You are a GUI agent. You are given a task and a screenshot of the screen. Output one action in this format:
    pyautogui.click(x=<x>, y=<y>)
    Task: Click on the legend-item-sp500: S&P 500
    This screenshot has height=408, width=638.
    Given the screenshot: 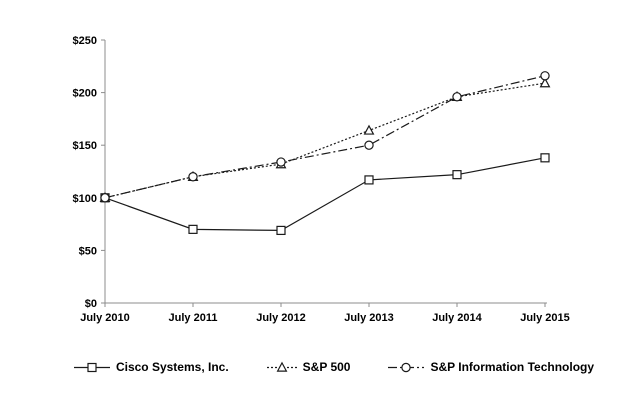 What is the action you would take?
    pyautogui.click(x=308, y=367)
    